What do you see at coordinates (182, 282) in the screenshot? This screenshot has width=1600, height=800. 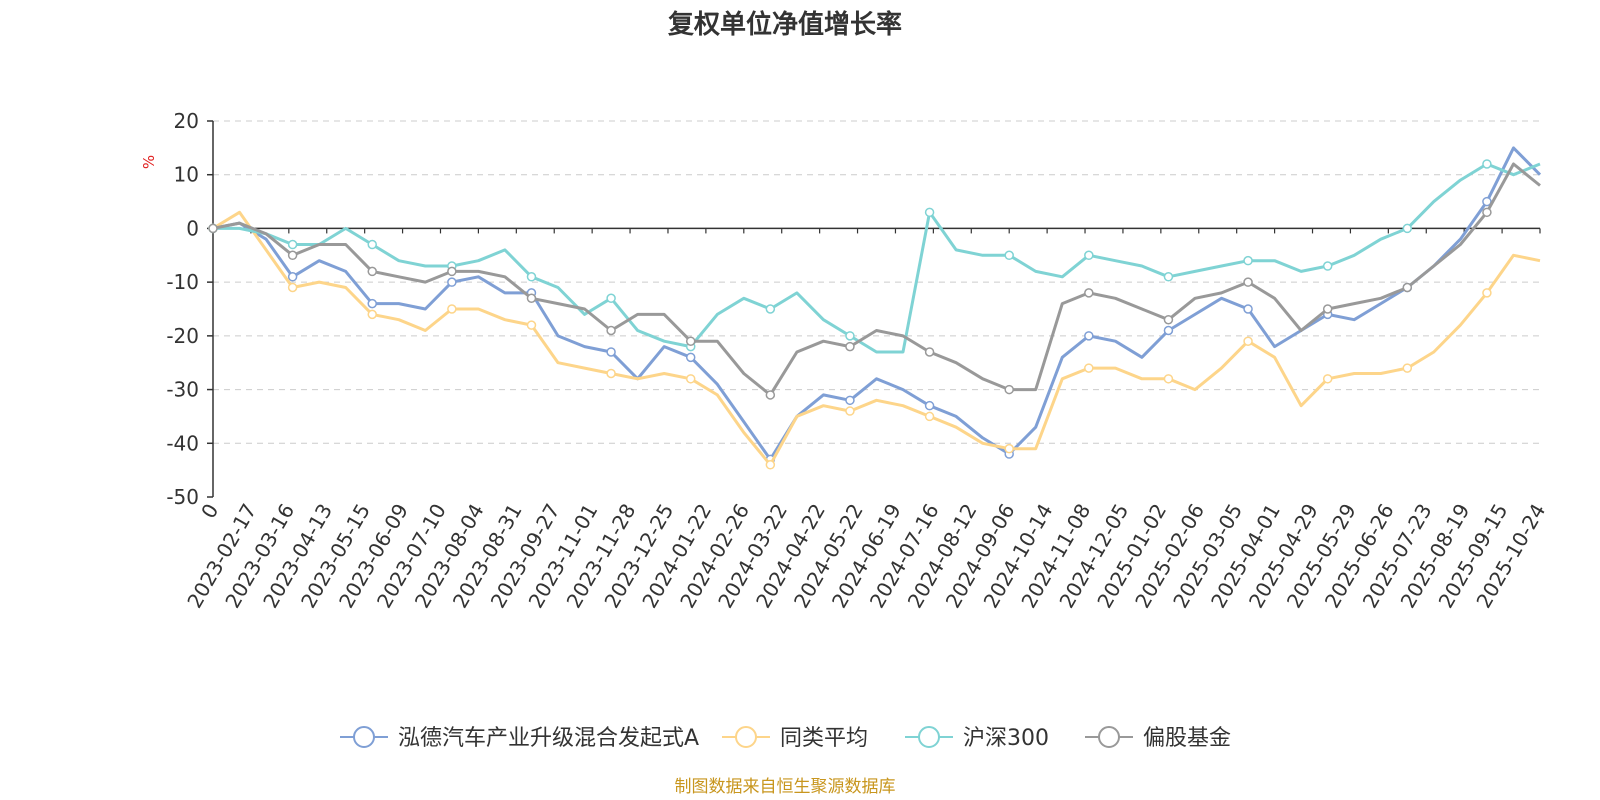 I see `y-tick-label: -10` at bounding box center [182, 282].